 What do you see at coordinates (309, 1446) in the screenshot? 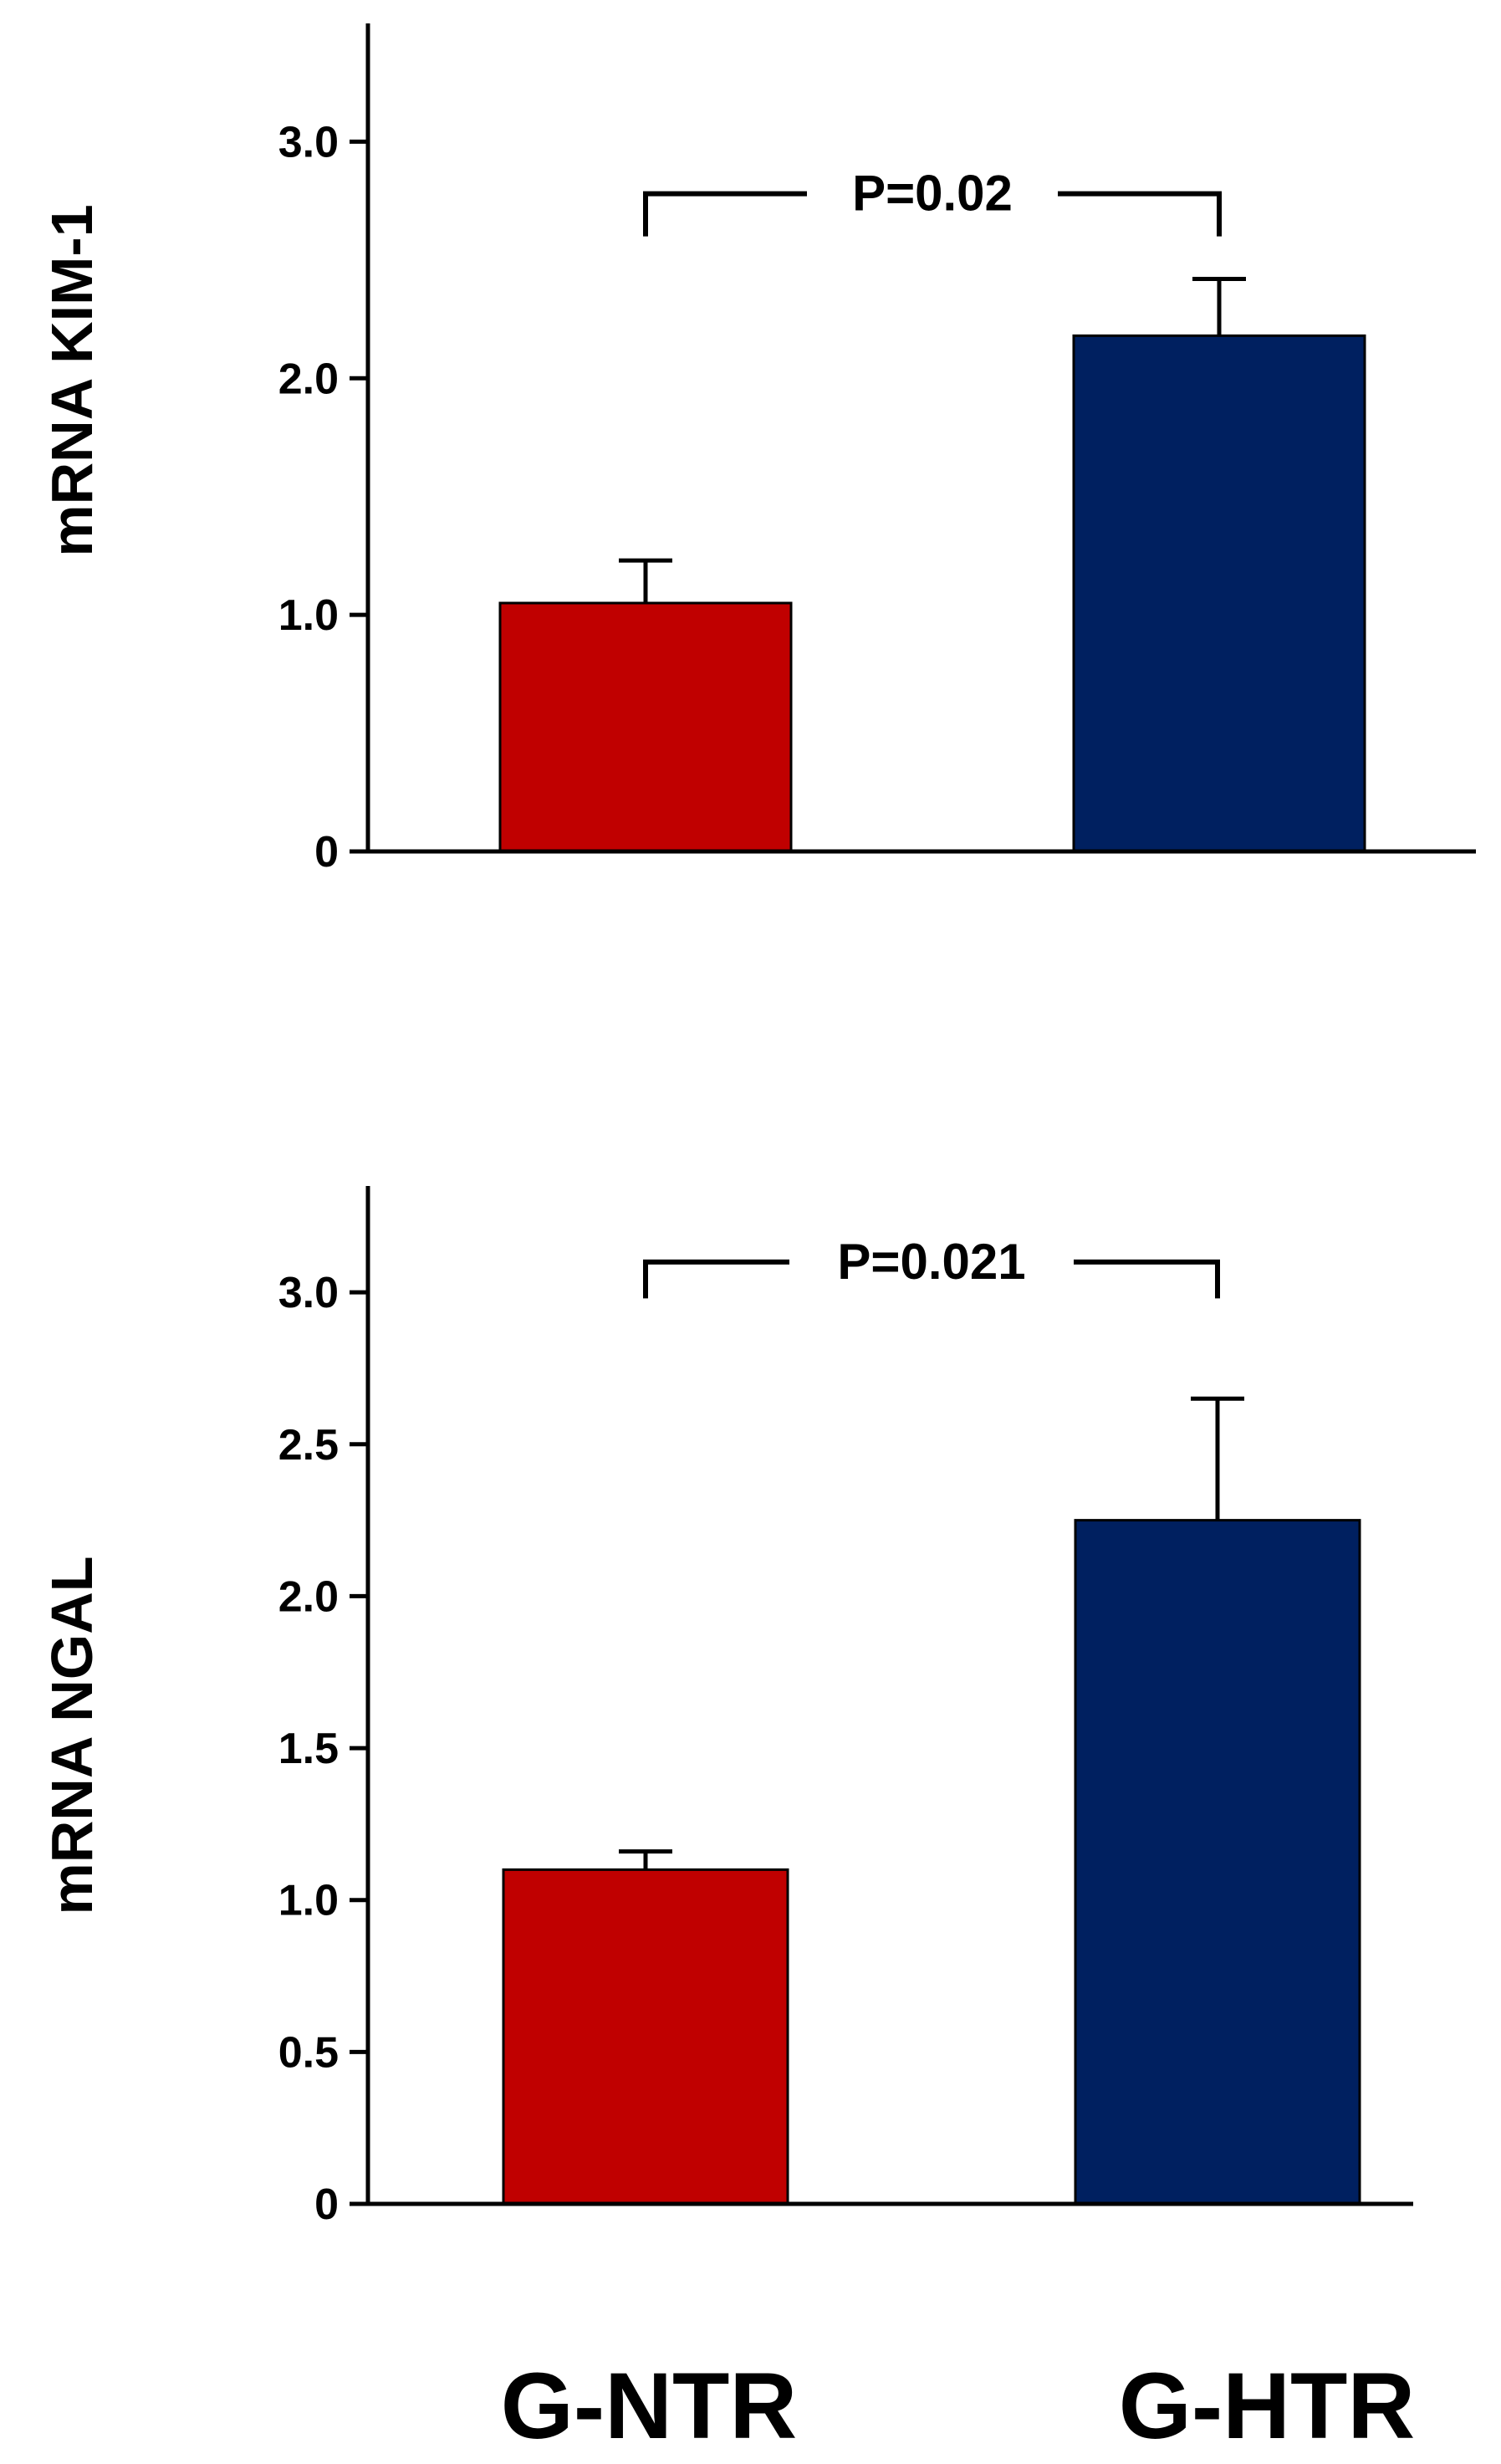
I see `ngal-y-tick-label: 2.5` at bounding box center [309, 1446].